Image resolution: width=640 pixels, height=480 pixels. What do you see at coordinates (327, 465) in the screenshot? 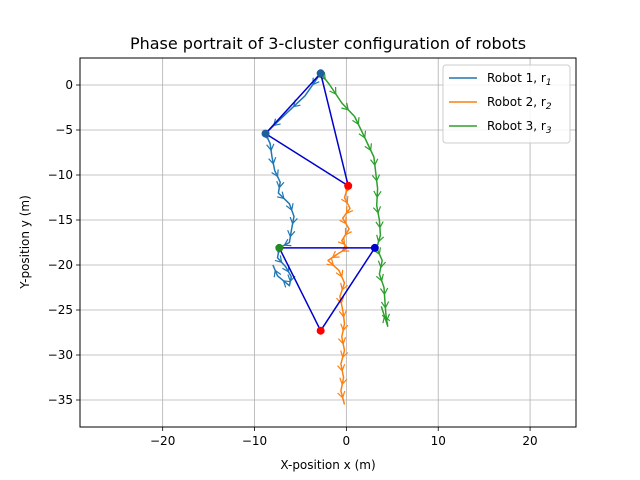
I see `x-axis-label: X-position x (m)` at bounding box center [327, 465].